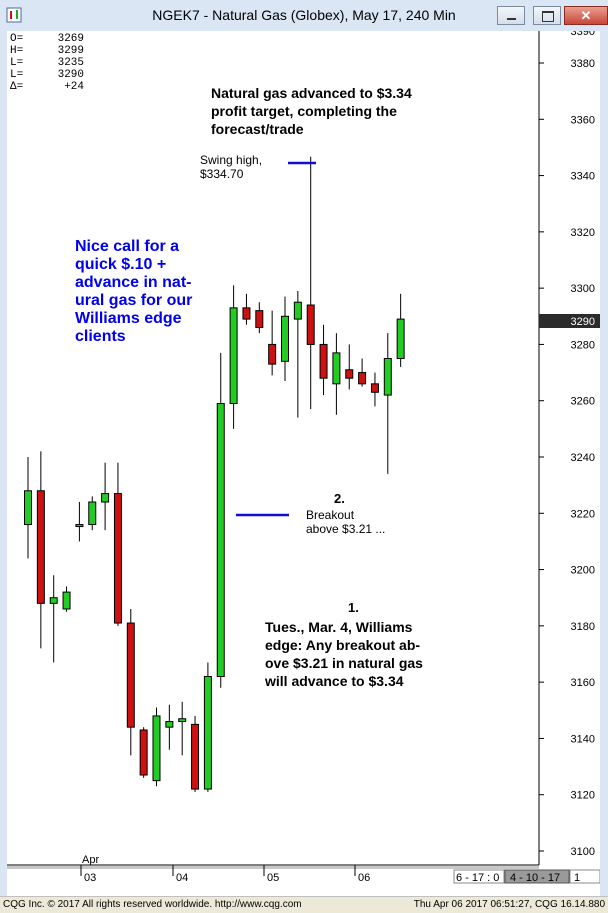 This screenshot has width=608, height=913. Describe the element at coordinates (583, 796) in the screenshot. I see `price-tick-label: 3120` at that location.